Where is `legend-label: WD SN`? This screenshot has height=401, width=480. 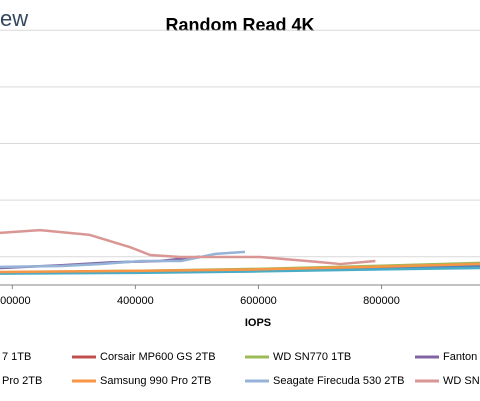 legend-label: WD SN is located at coordinates (461, 381).